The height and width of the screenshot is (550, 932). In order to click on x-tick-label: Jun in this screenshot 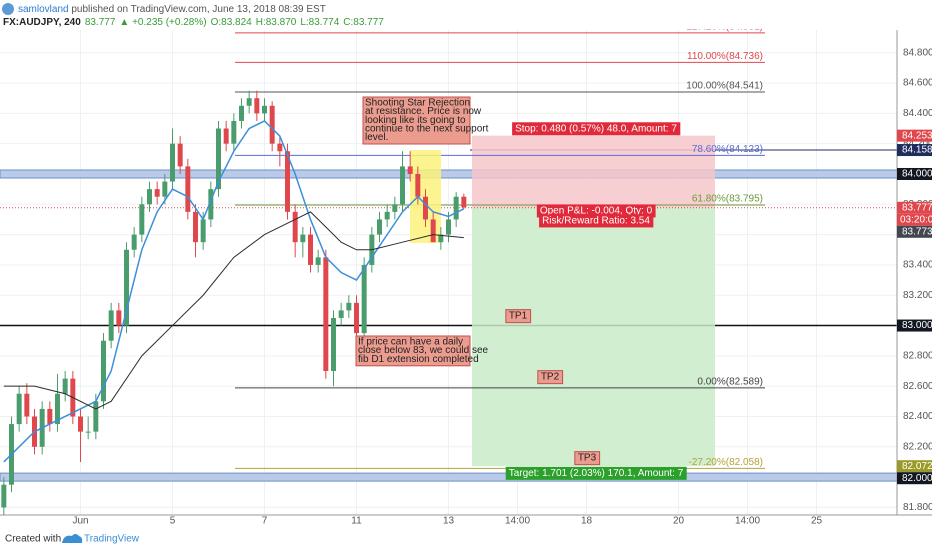, I will do `click(80, 521)`.